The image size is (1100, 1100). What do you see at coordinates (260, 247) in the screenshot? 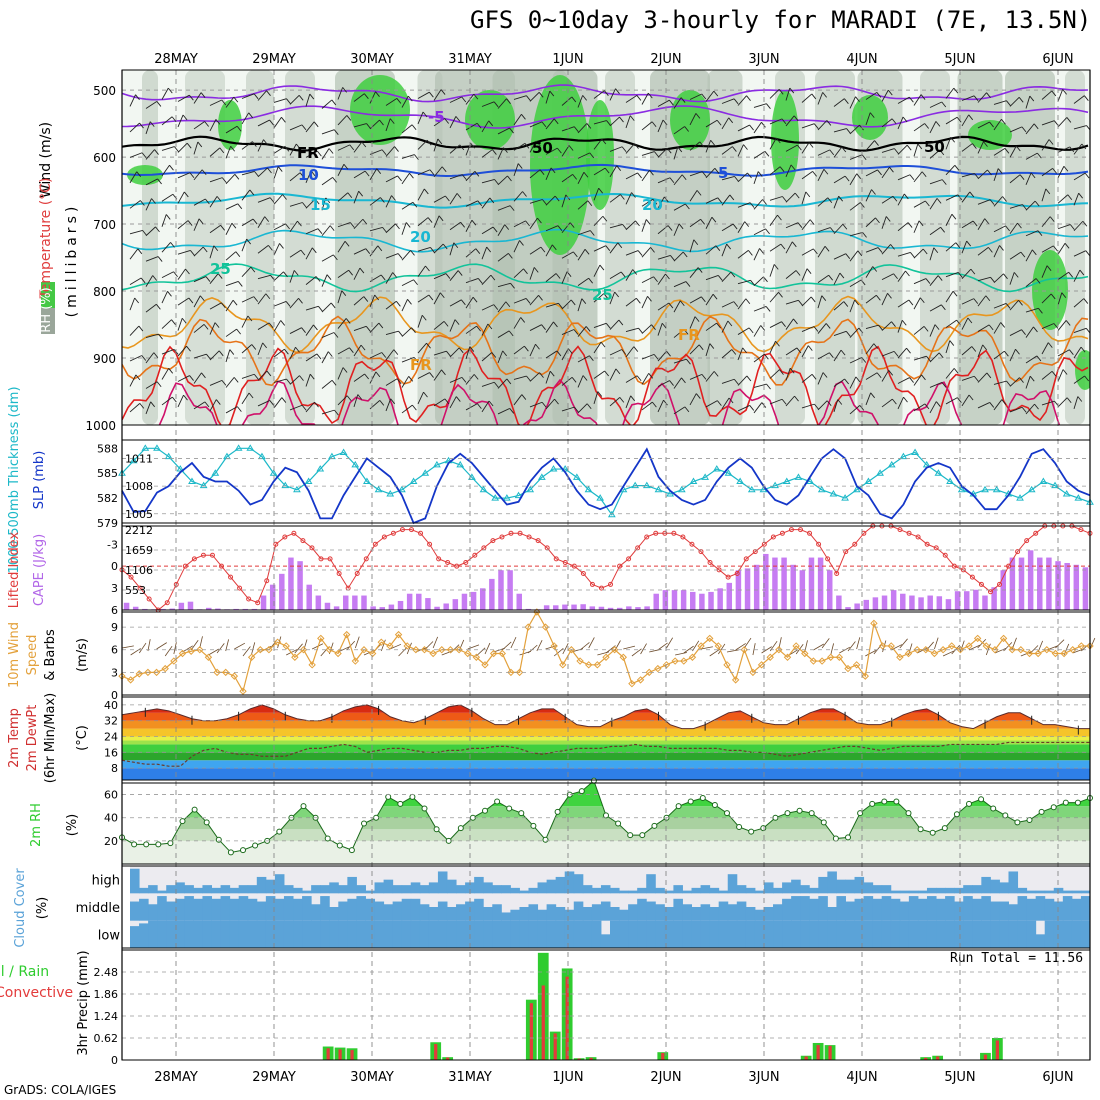
I see `rh-column` at bounding box center [260, 247].